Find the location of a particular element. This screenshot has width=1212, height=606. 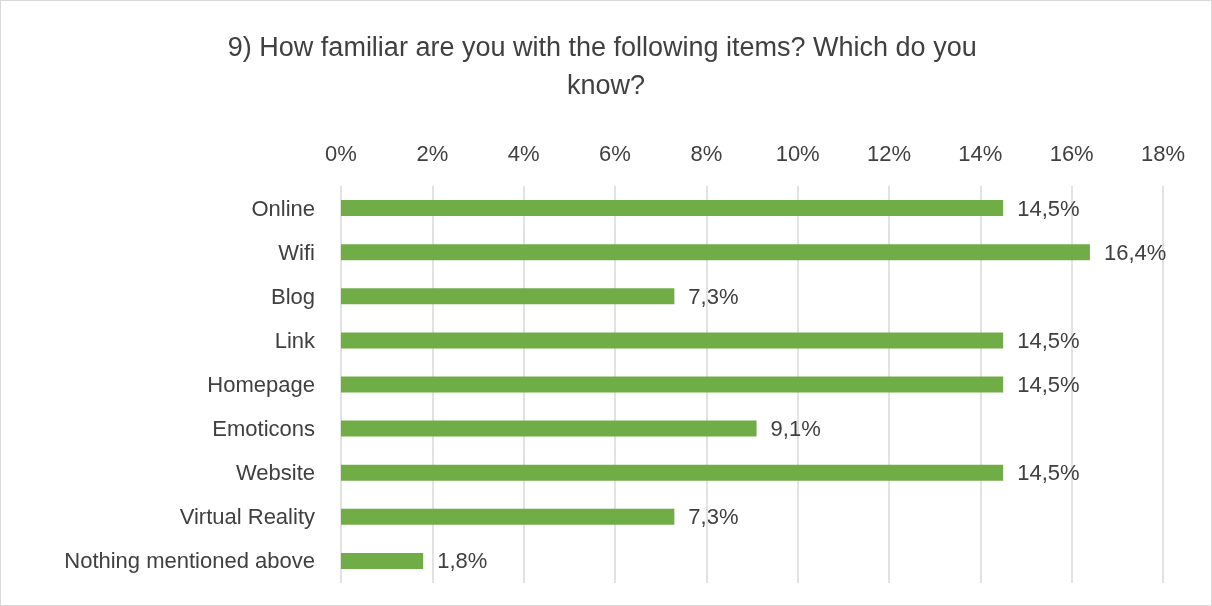

x-tick-label: 8% is located at coordinates (706, 153).